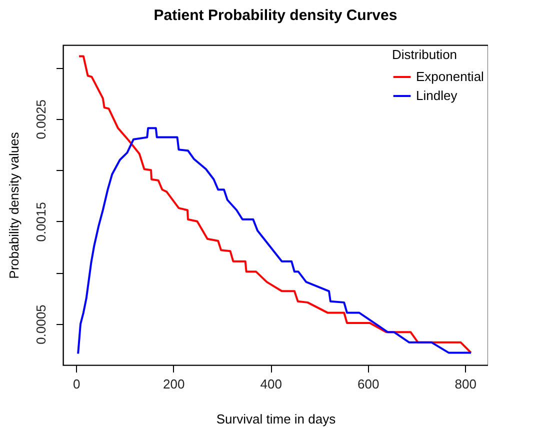  What do you see at coordinates (369, 384) in the screenshot?
I see `x-tick-label: 600` at bounding box center [369, 384].